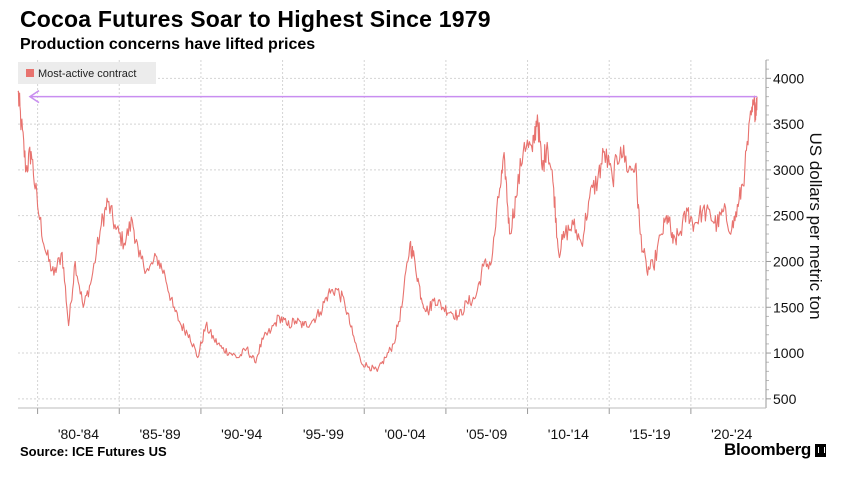 This screenshot has height=480, width=848. I want to click on legend-swatch, so click(30, 73).